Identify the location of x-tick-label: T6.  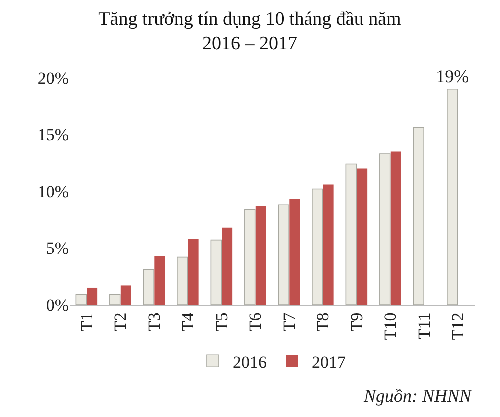
(256, 322).